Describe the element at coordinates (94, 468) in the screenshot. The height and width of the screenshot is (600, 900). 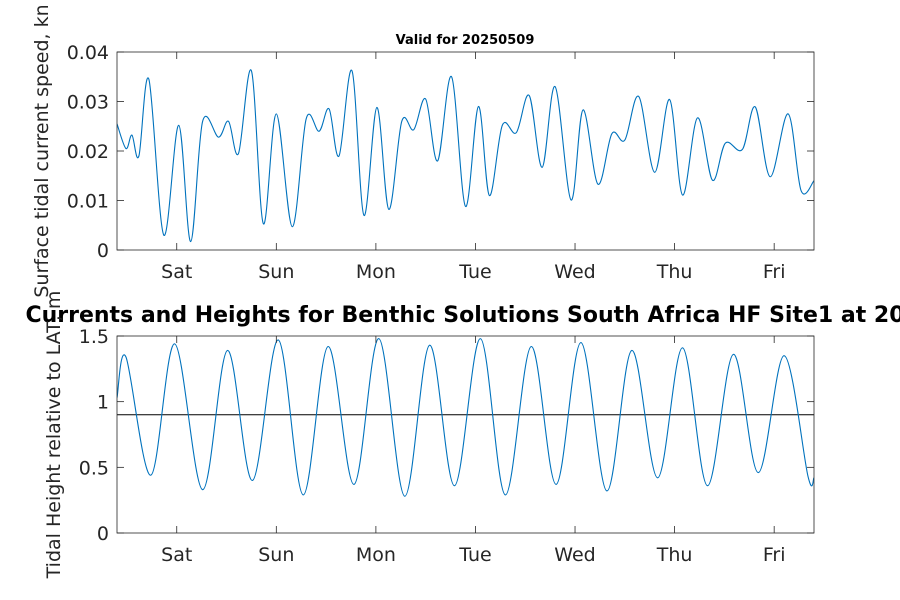
I see `y-tick-label: 0.5` at that location.